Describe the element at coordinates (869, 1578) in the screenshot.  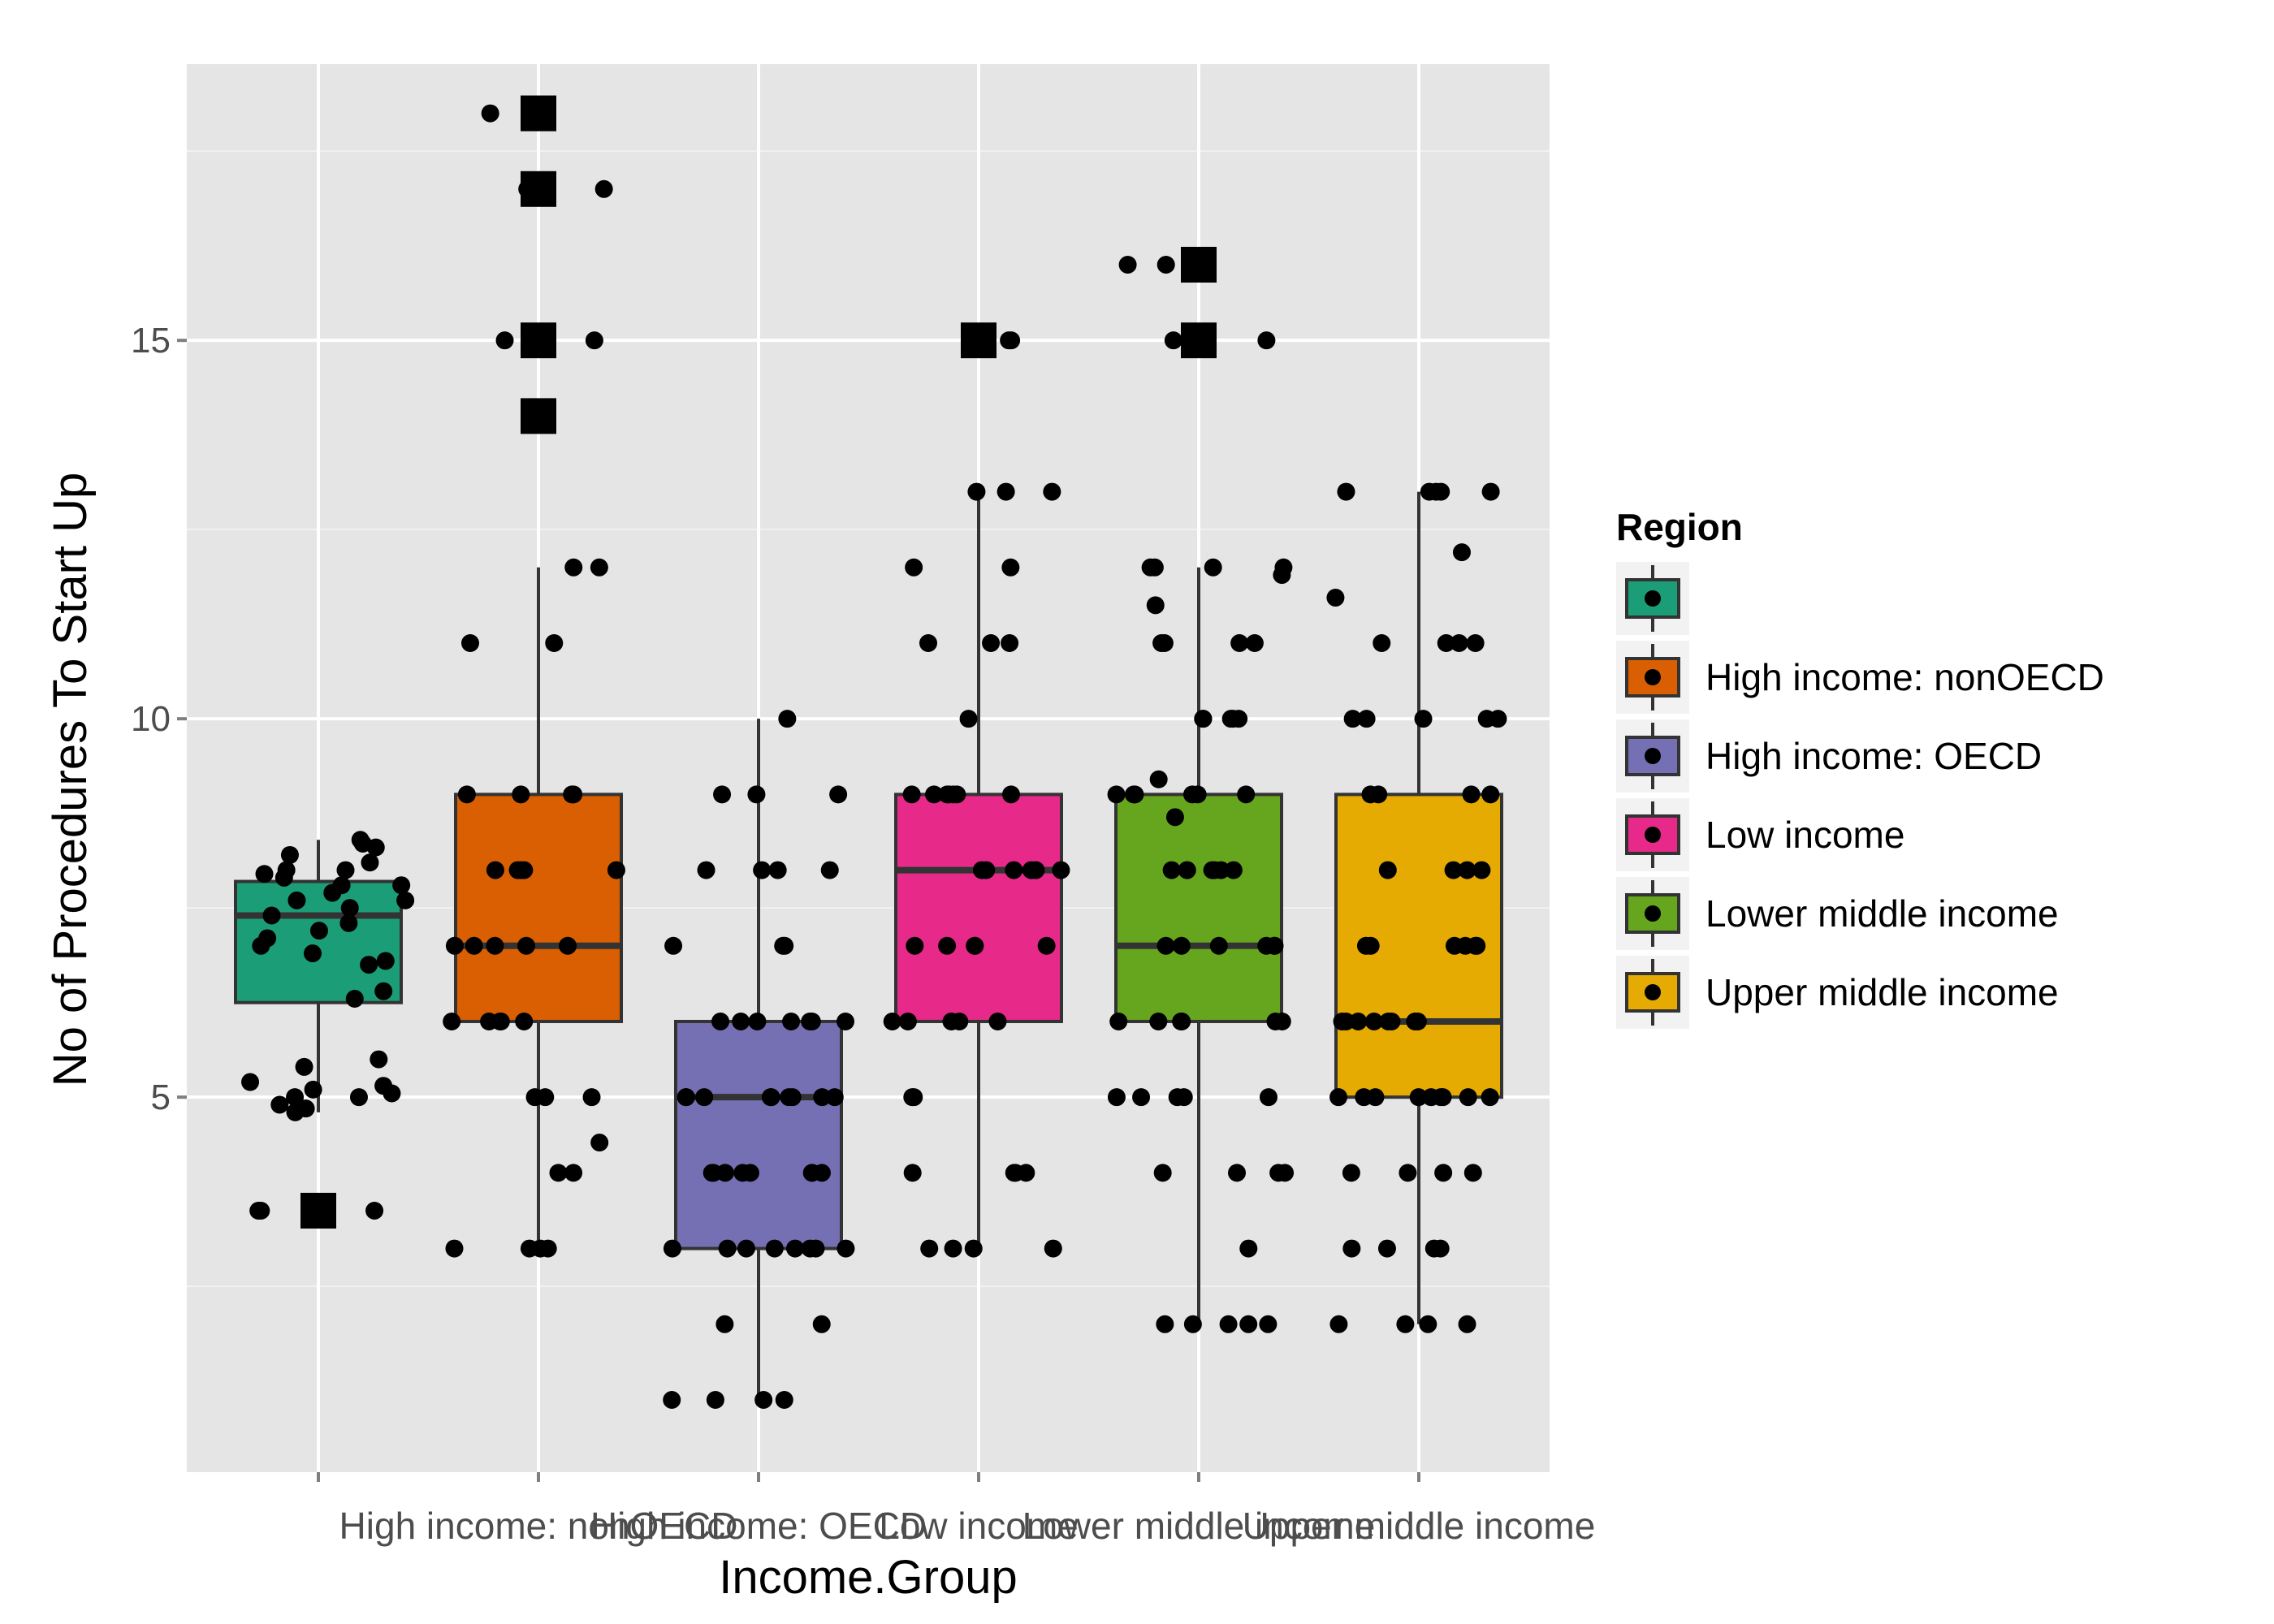
I see `x-axis-title: Income.Group` at that location.